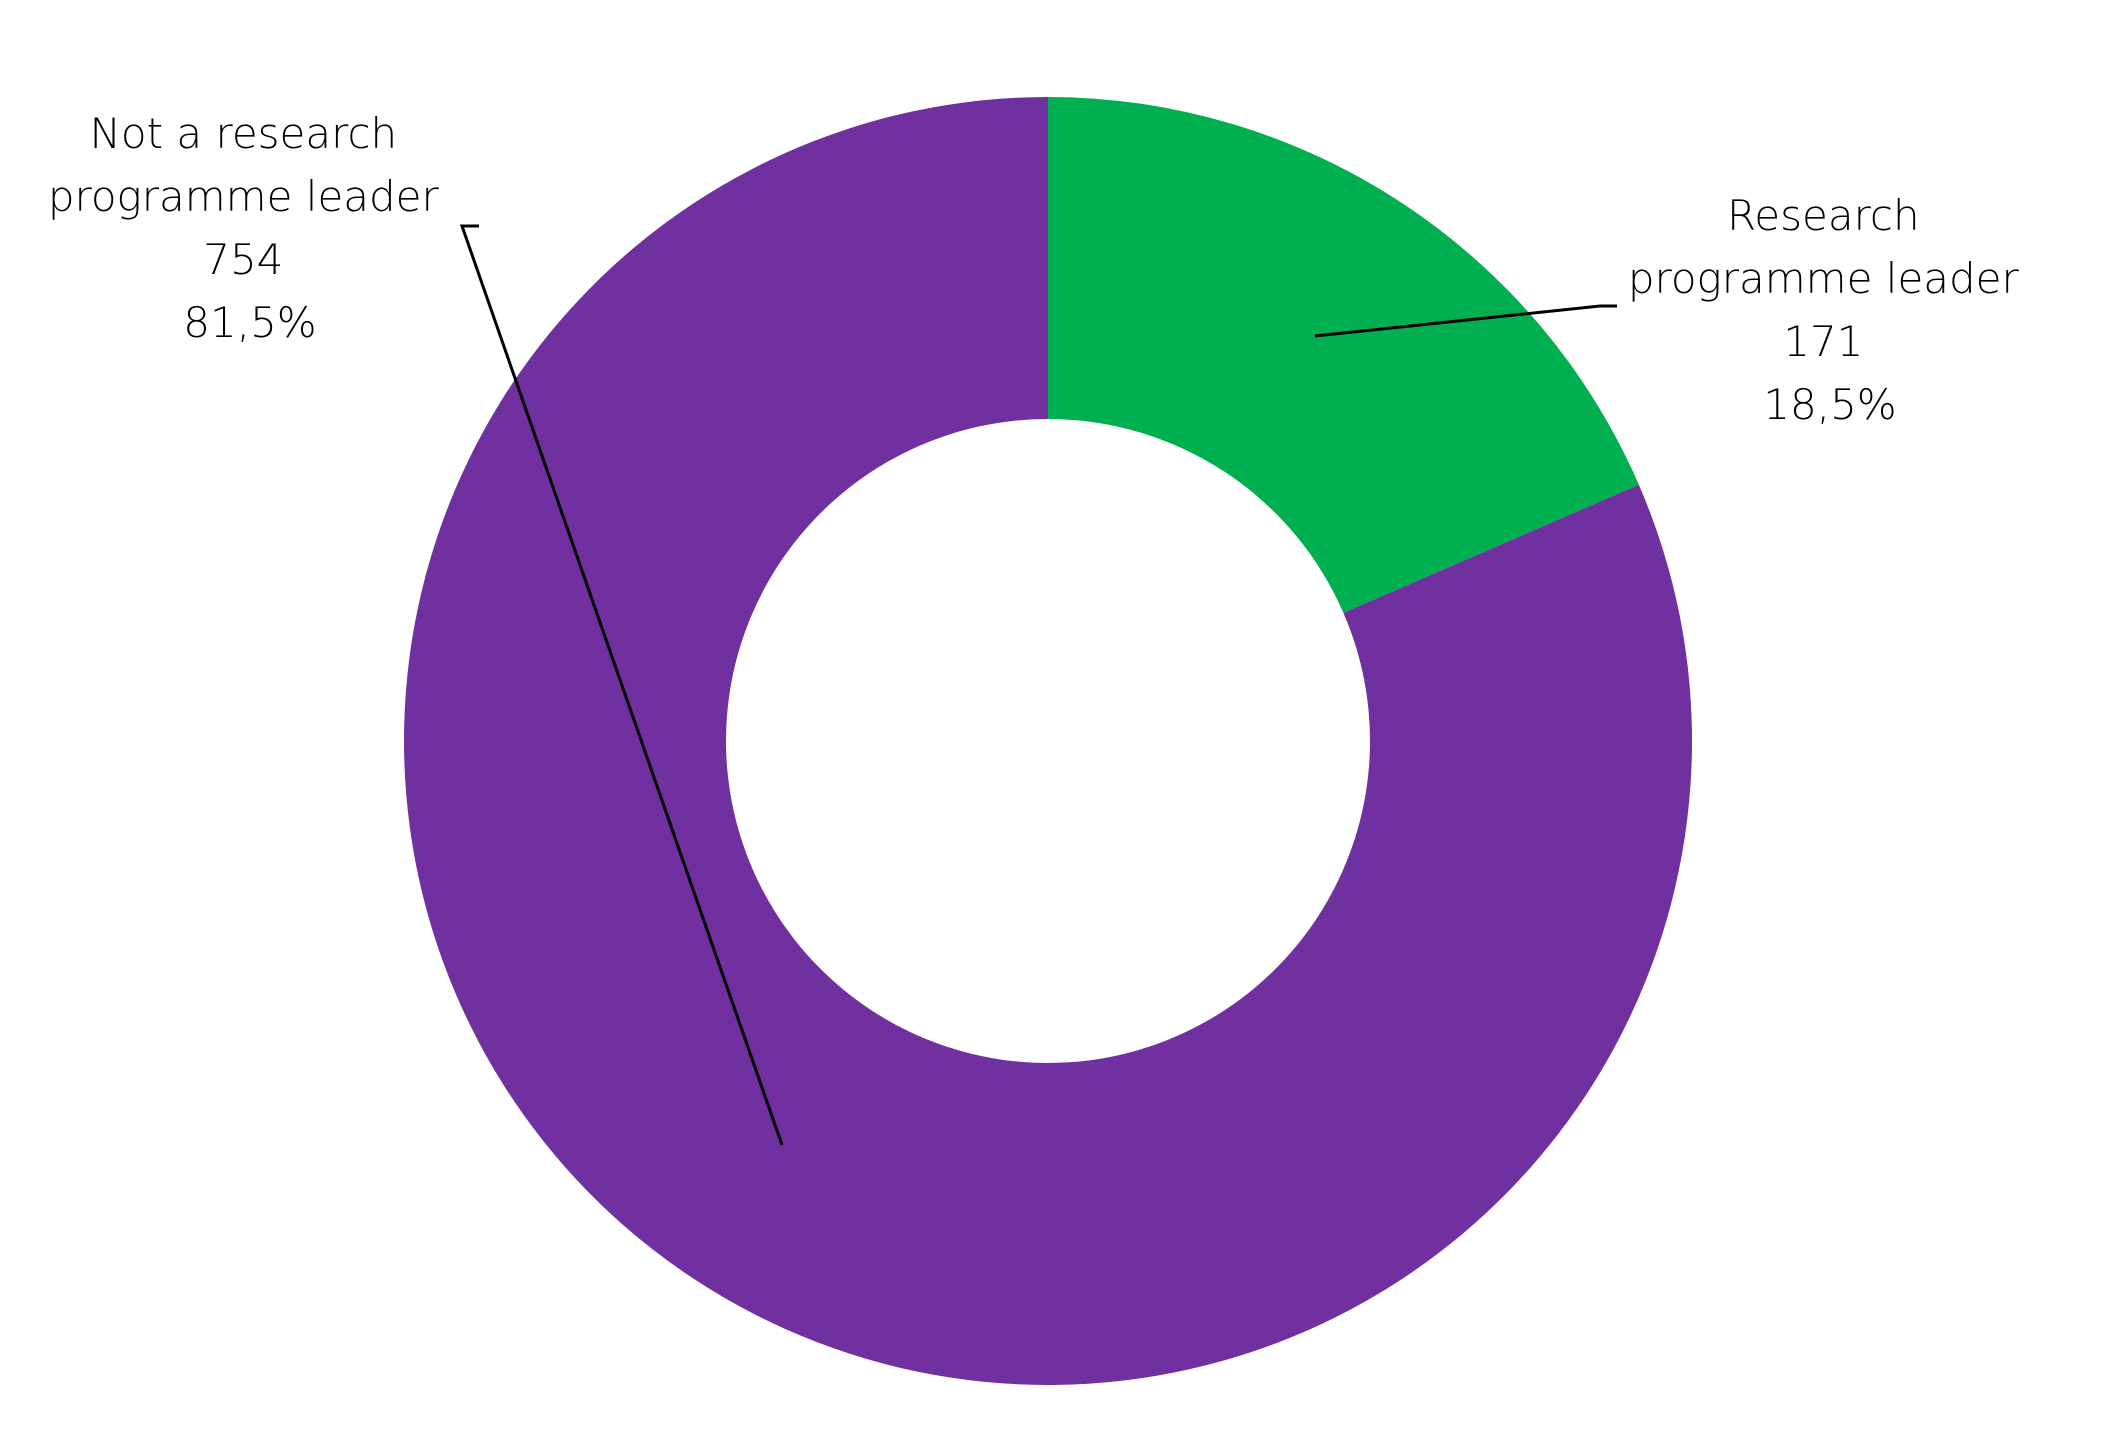  What do you see at coordinates (621, 685) in the screenshot?
I see `leader-line-not-a-research-programme-leader` at bounding box center [621, 685].